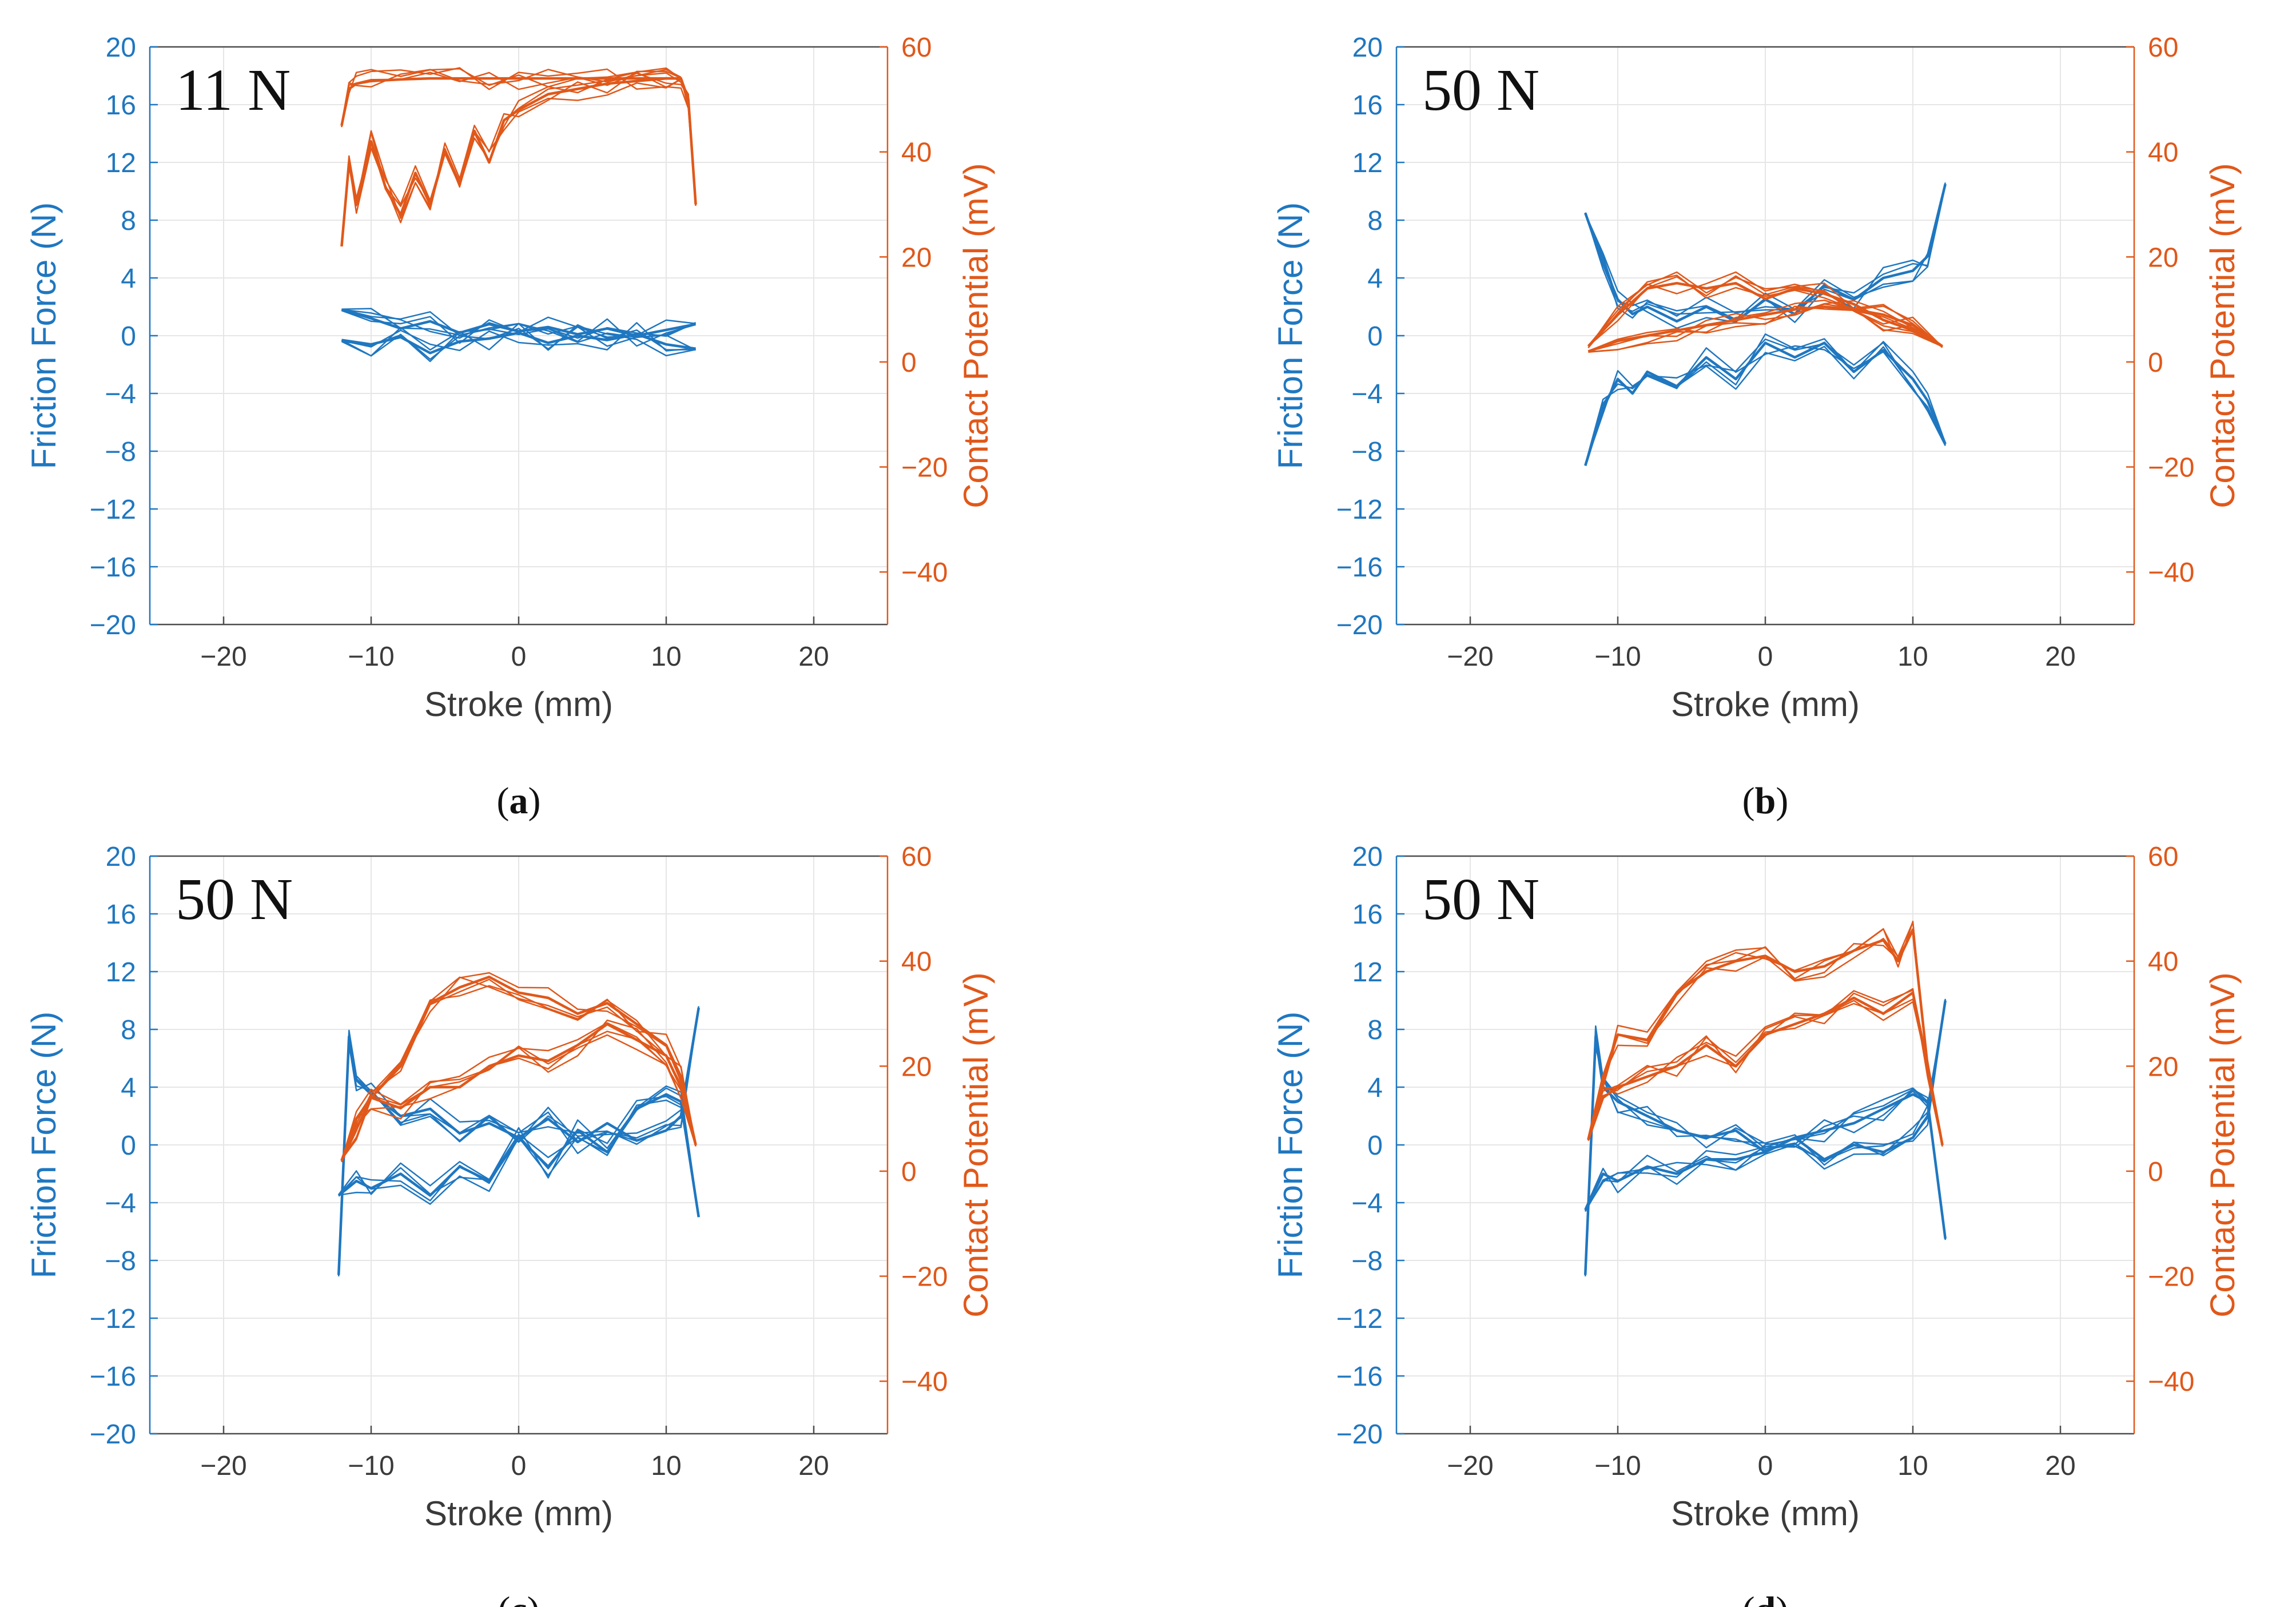 The height and width of the screenshot is (1607, 2296). I want to click on load-annotation: 50 N, so click(235, 899).